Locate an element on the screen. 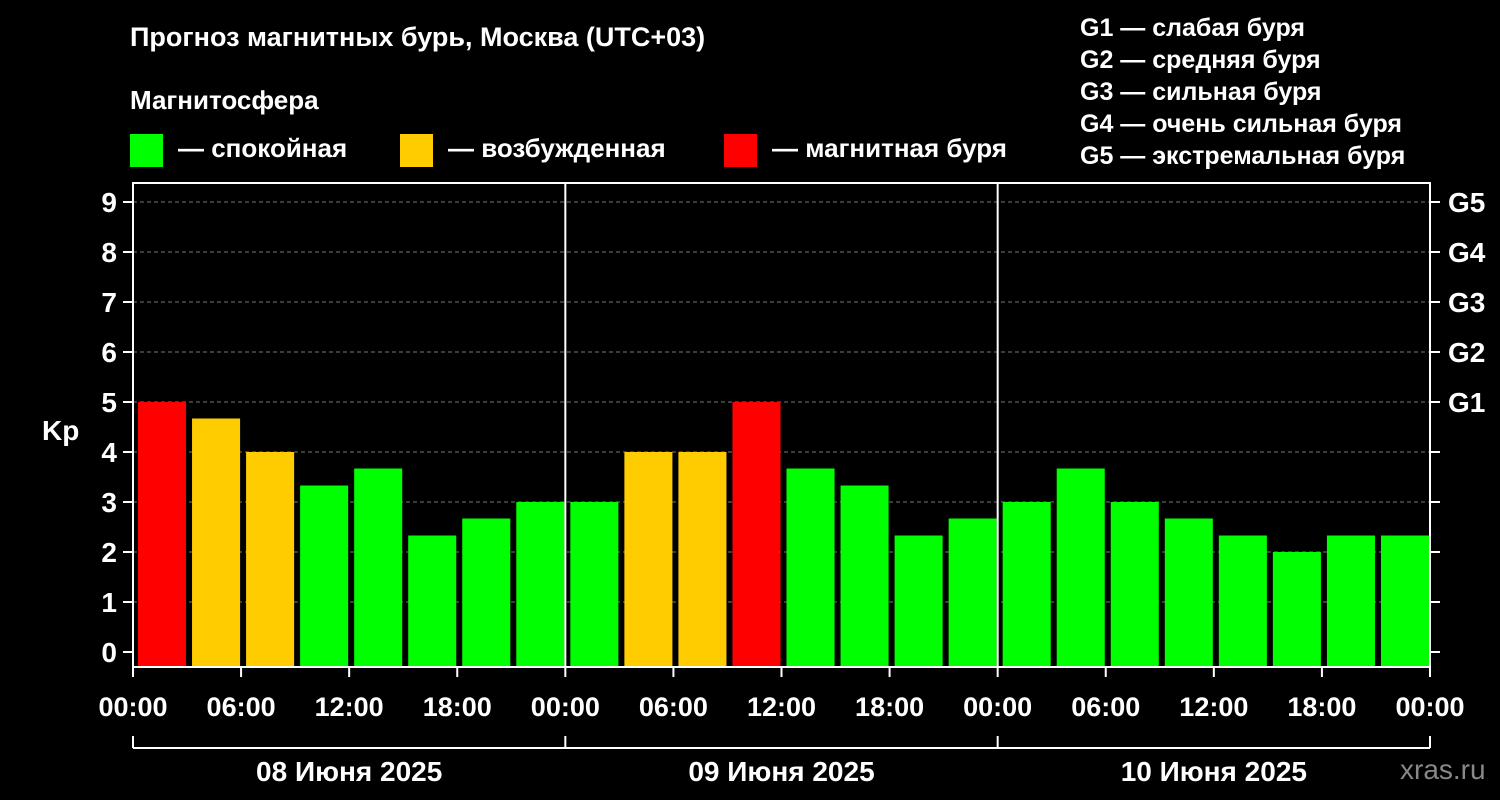 The width and height of the screenshot is (1500, 800). y-tick-label: 0 is located at coordinates (109, 652).